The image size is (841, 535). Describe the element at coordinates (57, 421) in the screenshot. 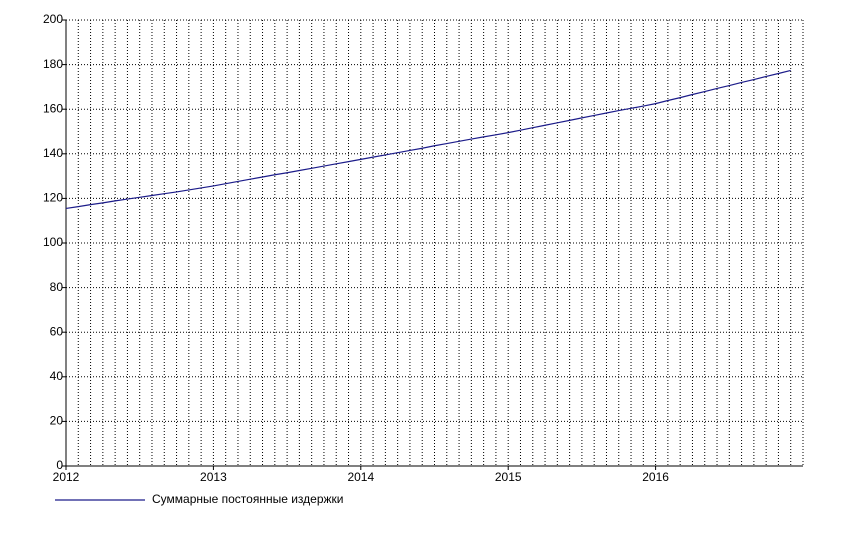

I see `y-tick-label: 20` at that location.